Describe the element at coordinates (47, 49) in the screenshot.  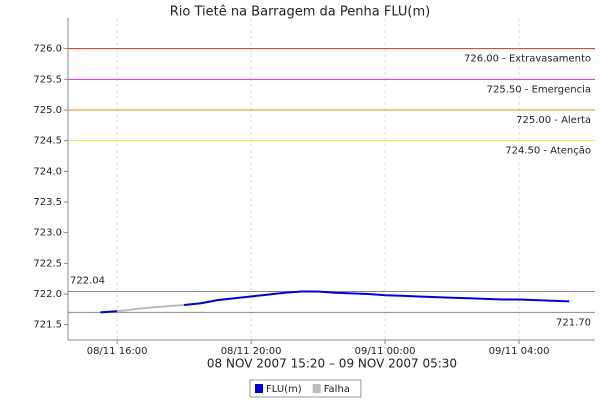
I see `y-tick-label: 726.0` at that location.